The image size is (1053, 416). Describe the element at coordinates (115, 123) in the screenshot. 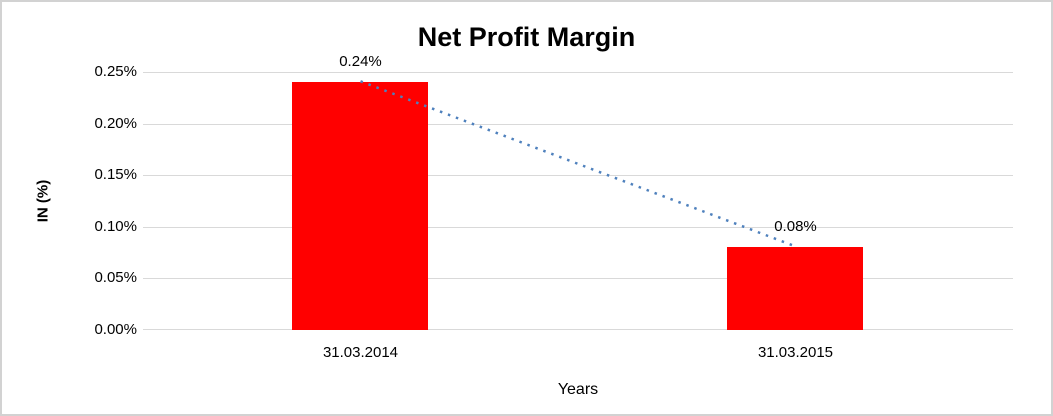

I see `y-tick-label: 0.20%` at that location.